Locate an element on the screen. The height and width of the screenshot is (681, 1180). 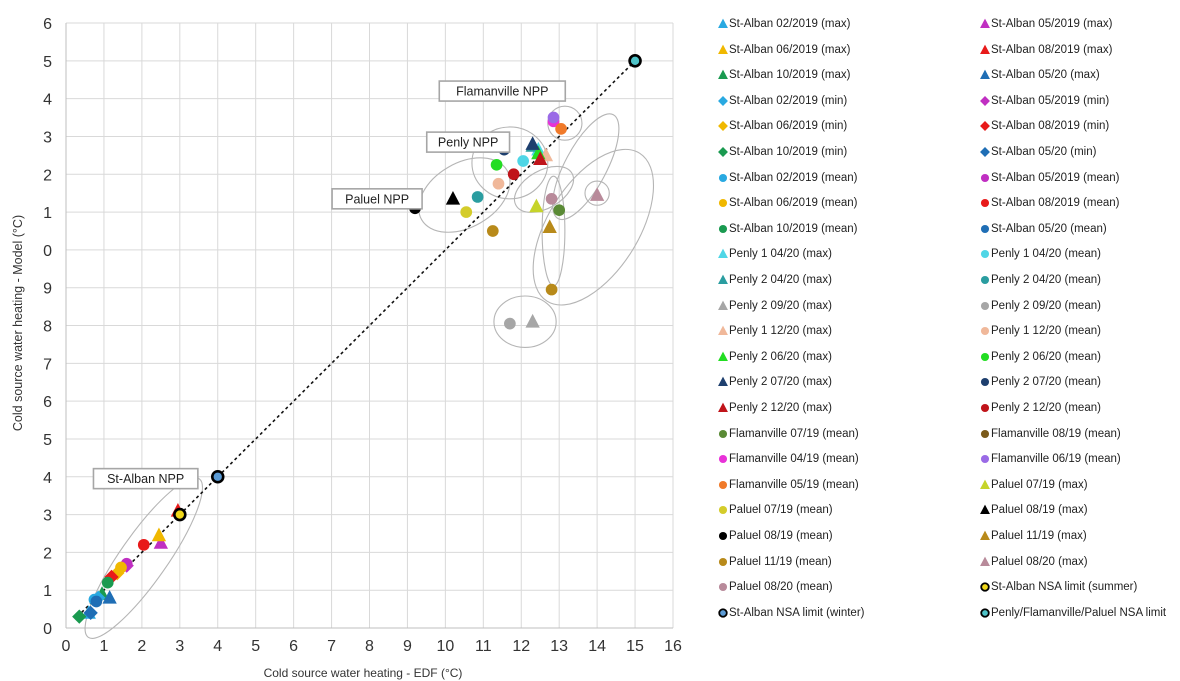
y-tick-label: 6 is located at coordinates (47, 402).